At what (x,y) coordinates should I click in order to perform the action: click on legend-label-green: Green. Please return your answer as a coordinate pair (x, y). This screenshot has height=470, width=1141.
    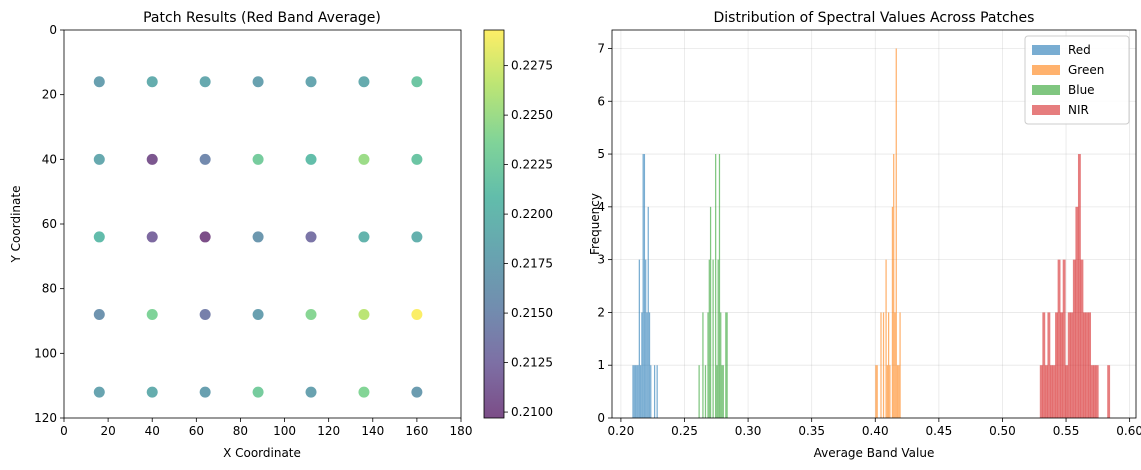
    Looking at the image, I should click on (1086, 70).